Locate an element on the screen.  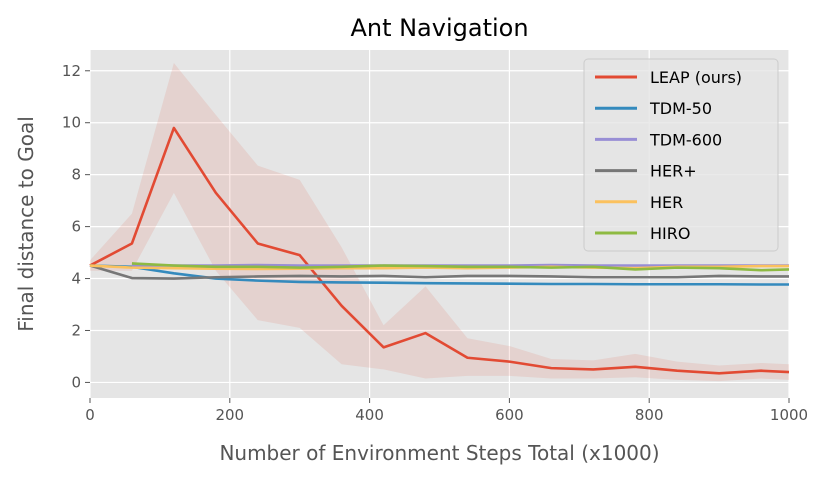
y-tick-label: 12 is located at coordinates (71, 71).